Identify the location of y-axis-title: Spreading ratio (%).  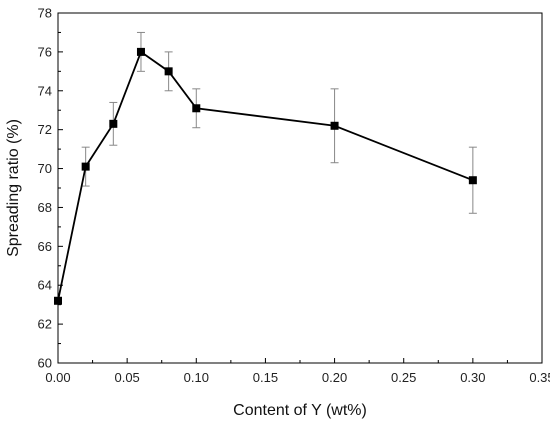
(13, 188).